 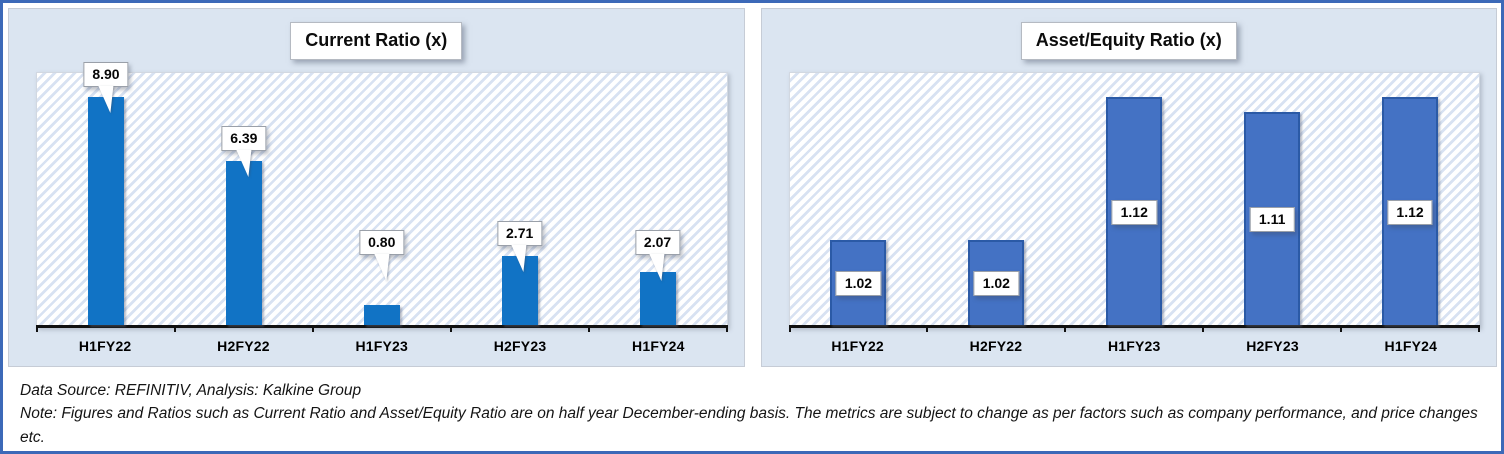 I want to click on bar-H1FY22, so click(x=105, y=211).